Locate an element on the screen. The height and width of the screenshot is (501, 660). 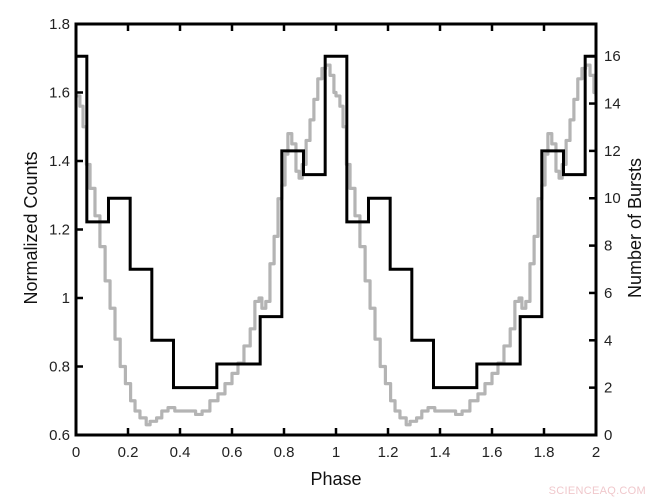
right-y-tick-label: 4 is located at coordinates (608, 340).